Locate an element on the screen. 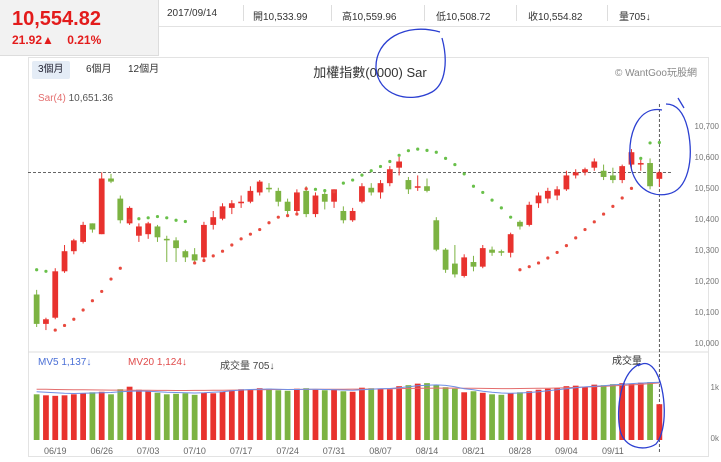 The width and height of the screenshot is (721, 462). tab-6-months: 6個月 is located at coordinates (99, 69).